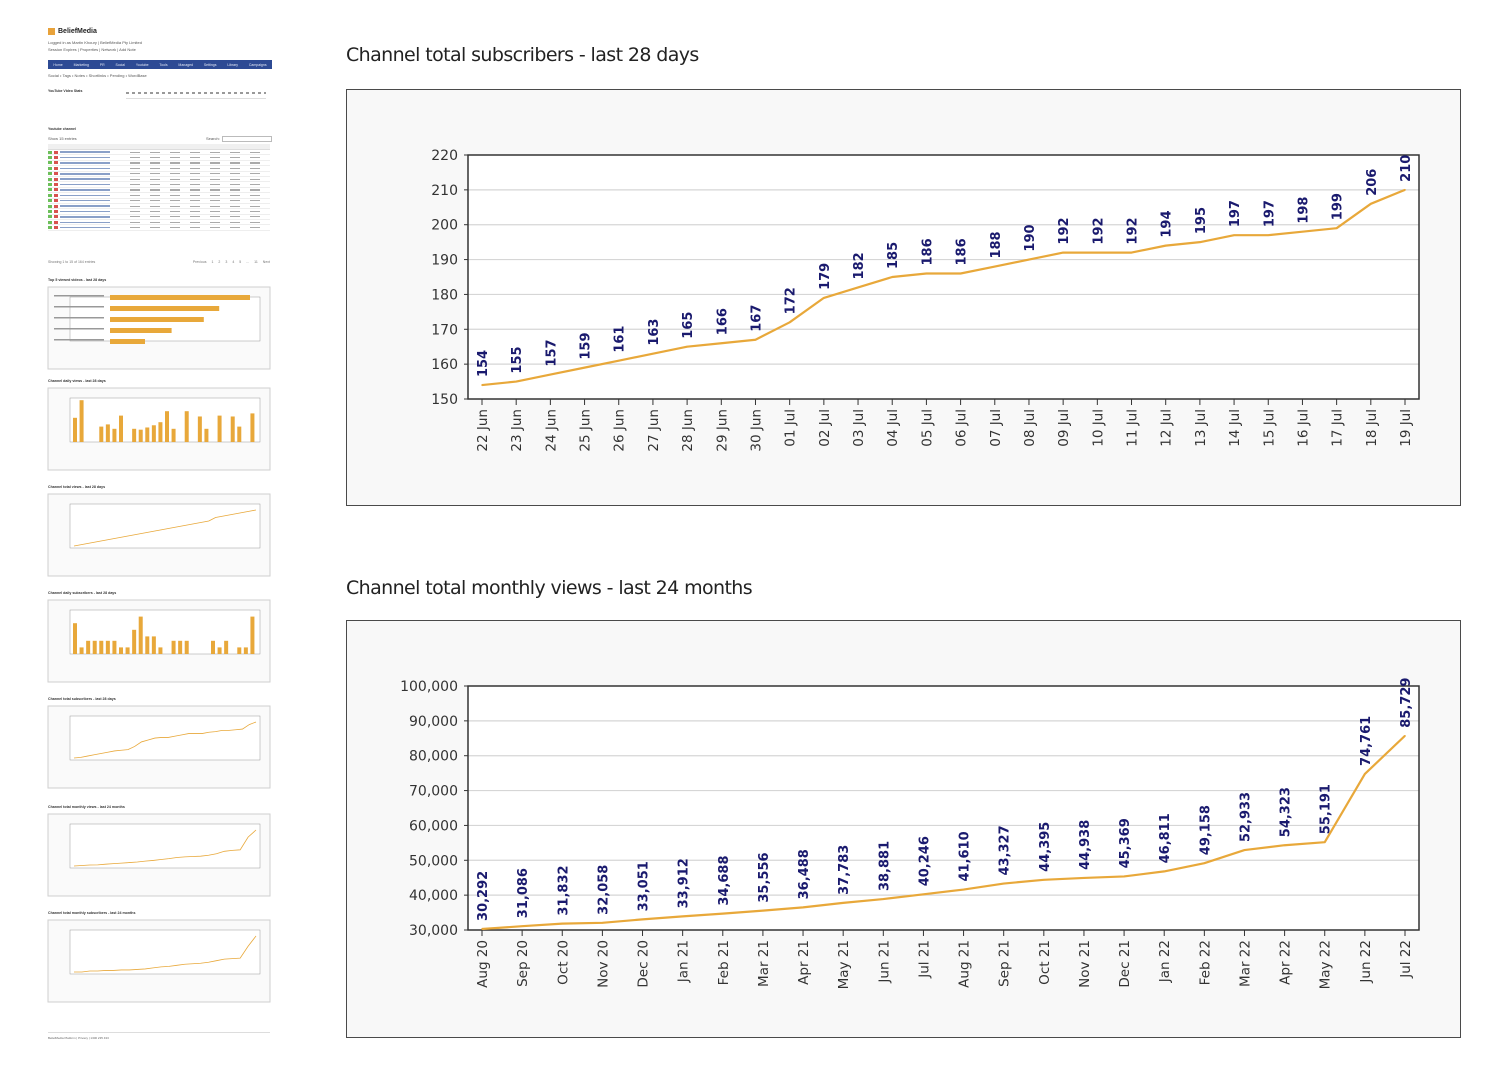 The image size is (1500, 1091). Describe the element at coordinates (257, 64) in the screenshot. I see `nav-item: Campaigns` at that location.